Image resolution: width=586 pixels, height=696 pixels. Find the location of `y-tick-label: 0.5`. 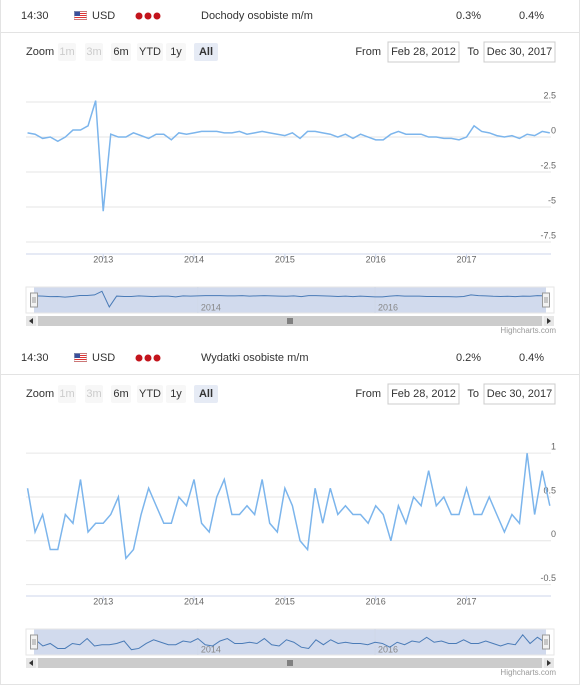

y-tick-label: 0.5 is located at coordinates (549, 490).